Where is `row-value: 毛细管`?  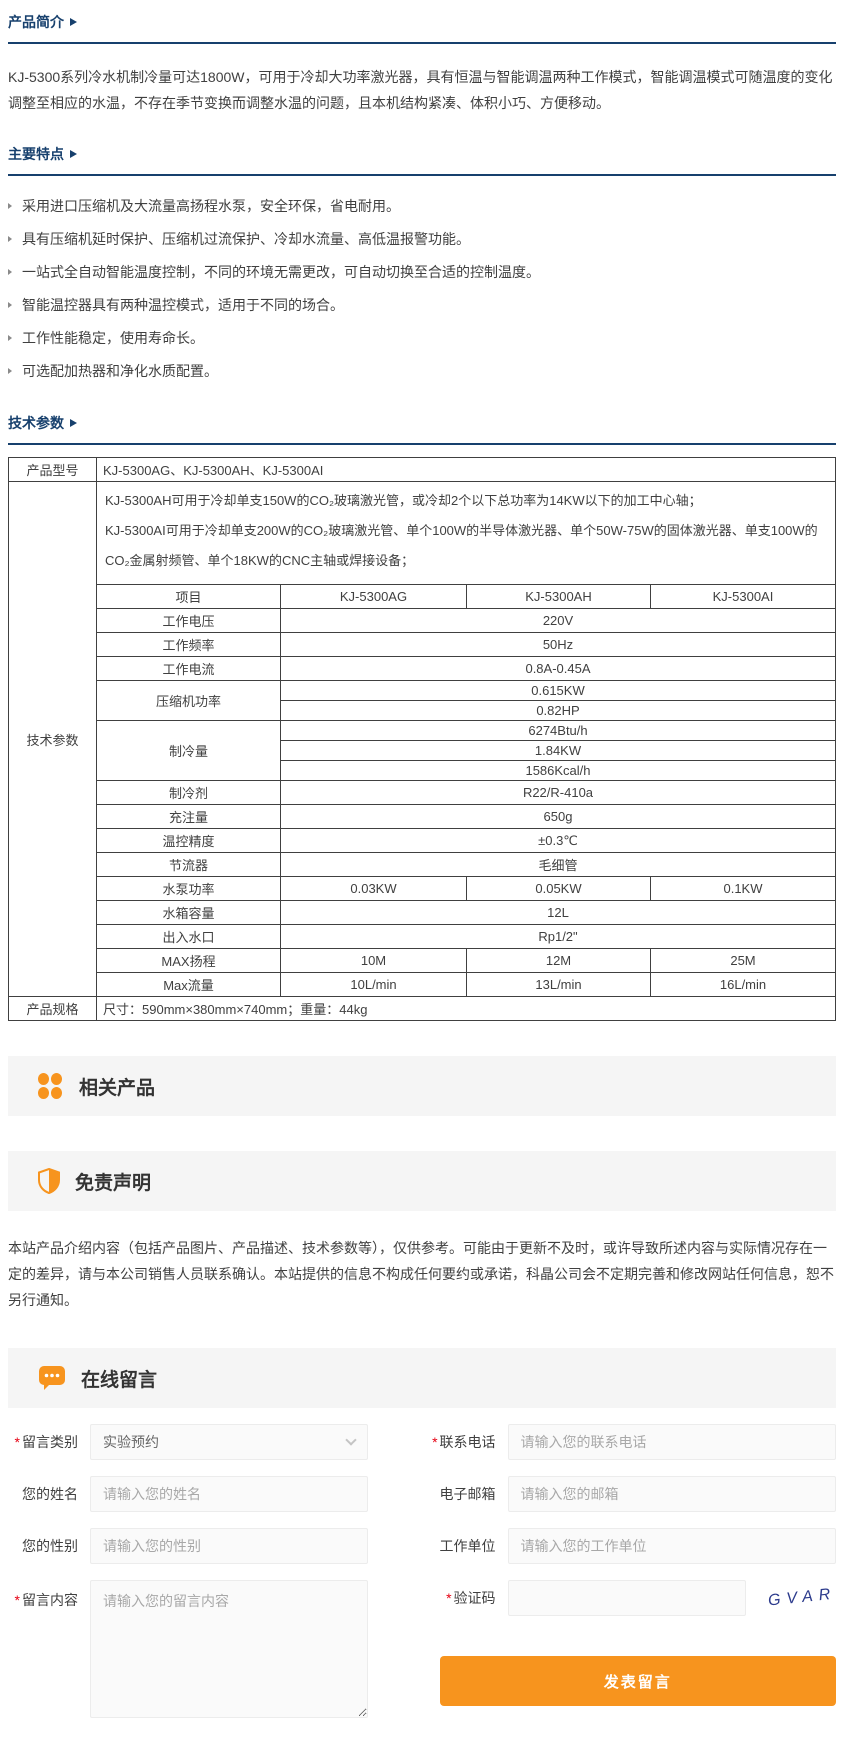
row-value: 毛细管 is located at coordinates (558, 864).